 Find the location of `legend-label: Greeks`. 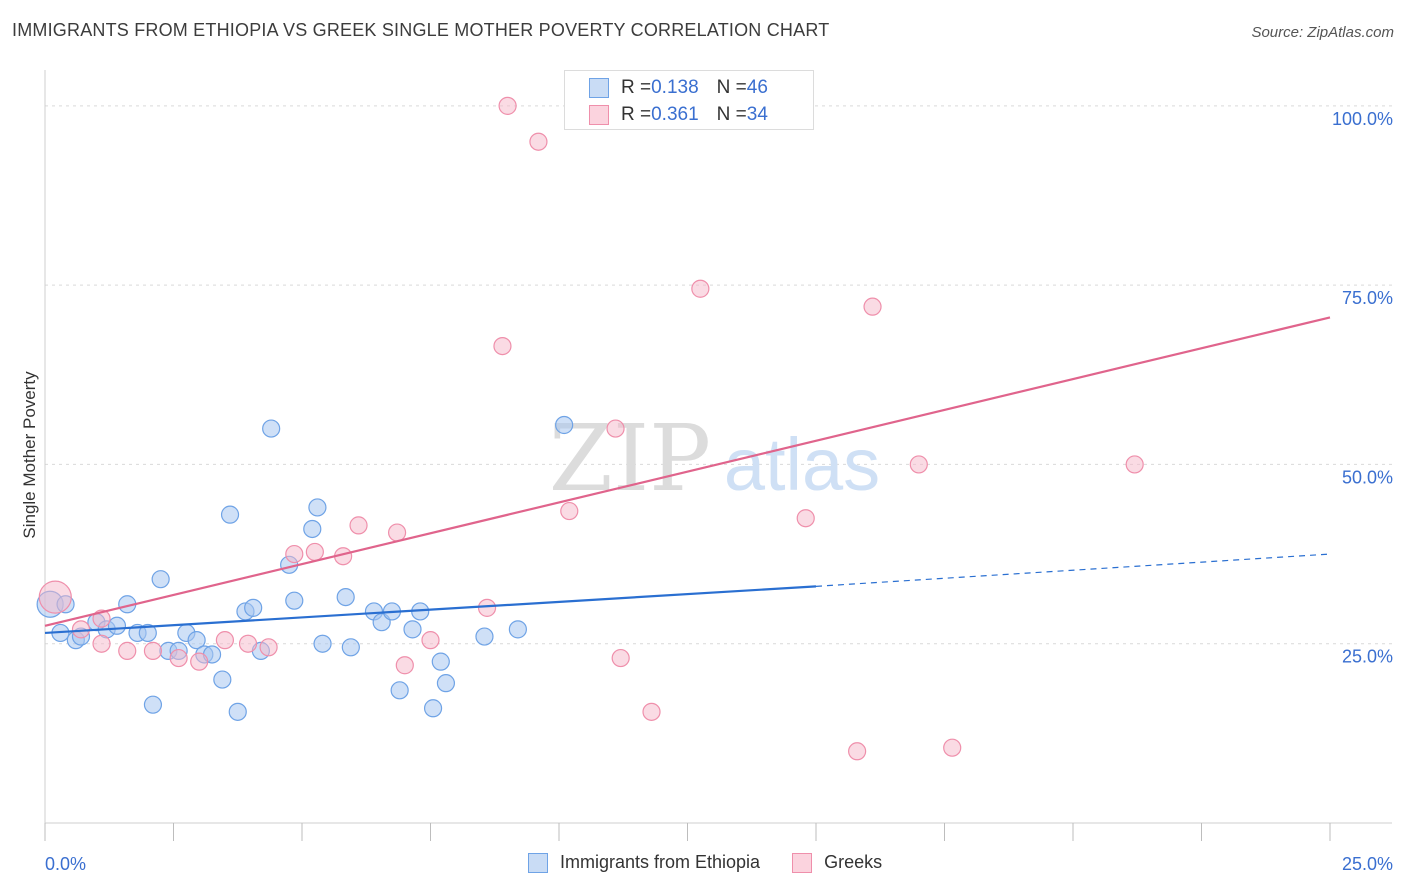

legend-label: Greeks is located at coordinates (853, 862).